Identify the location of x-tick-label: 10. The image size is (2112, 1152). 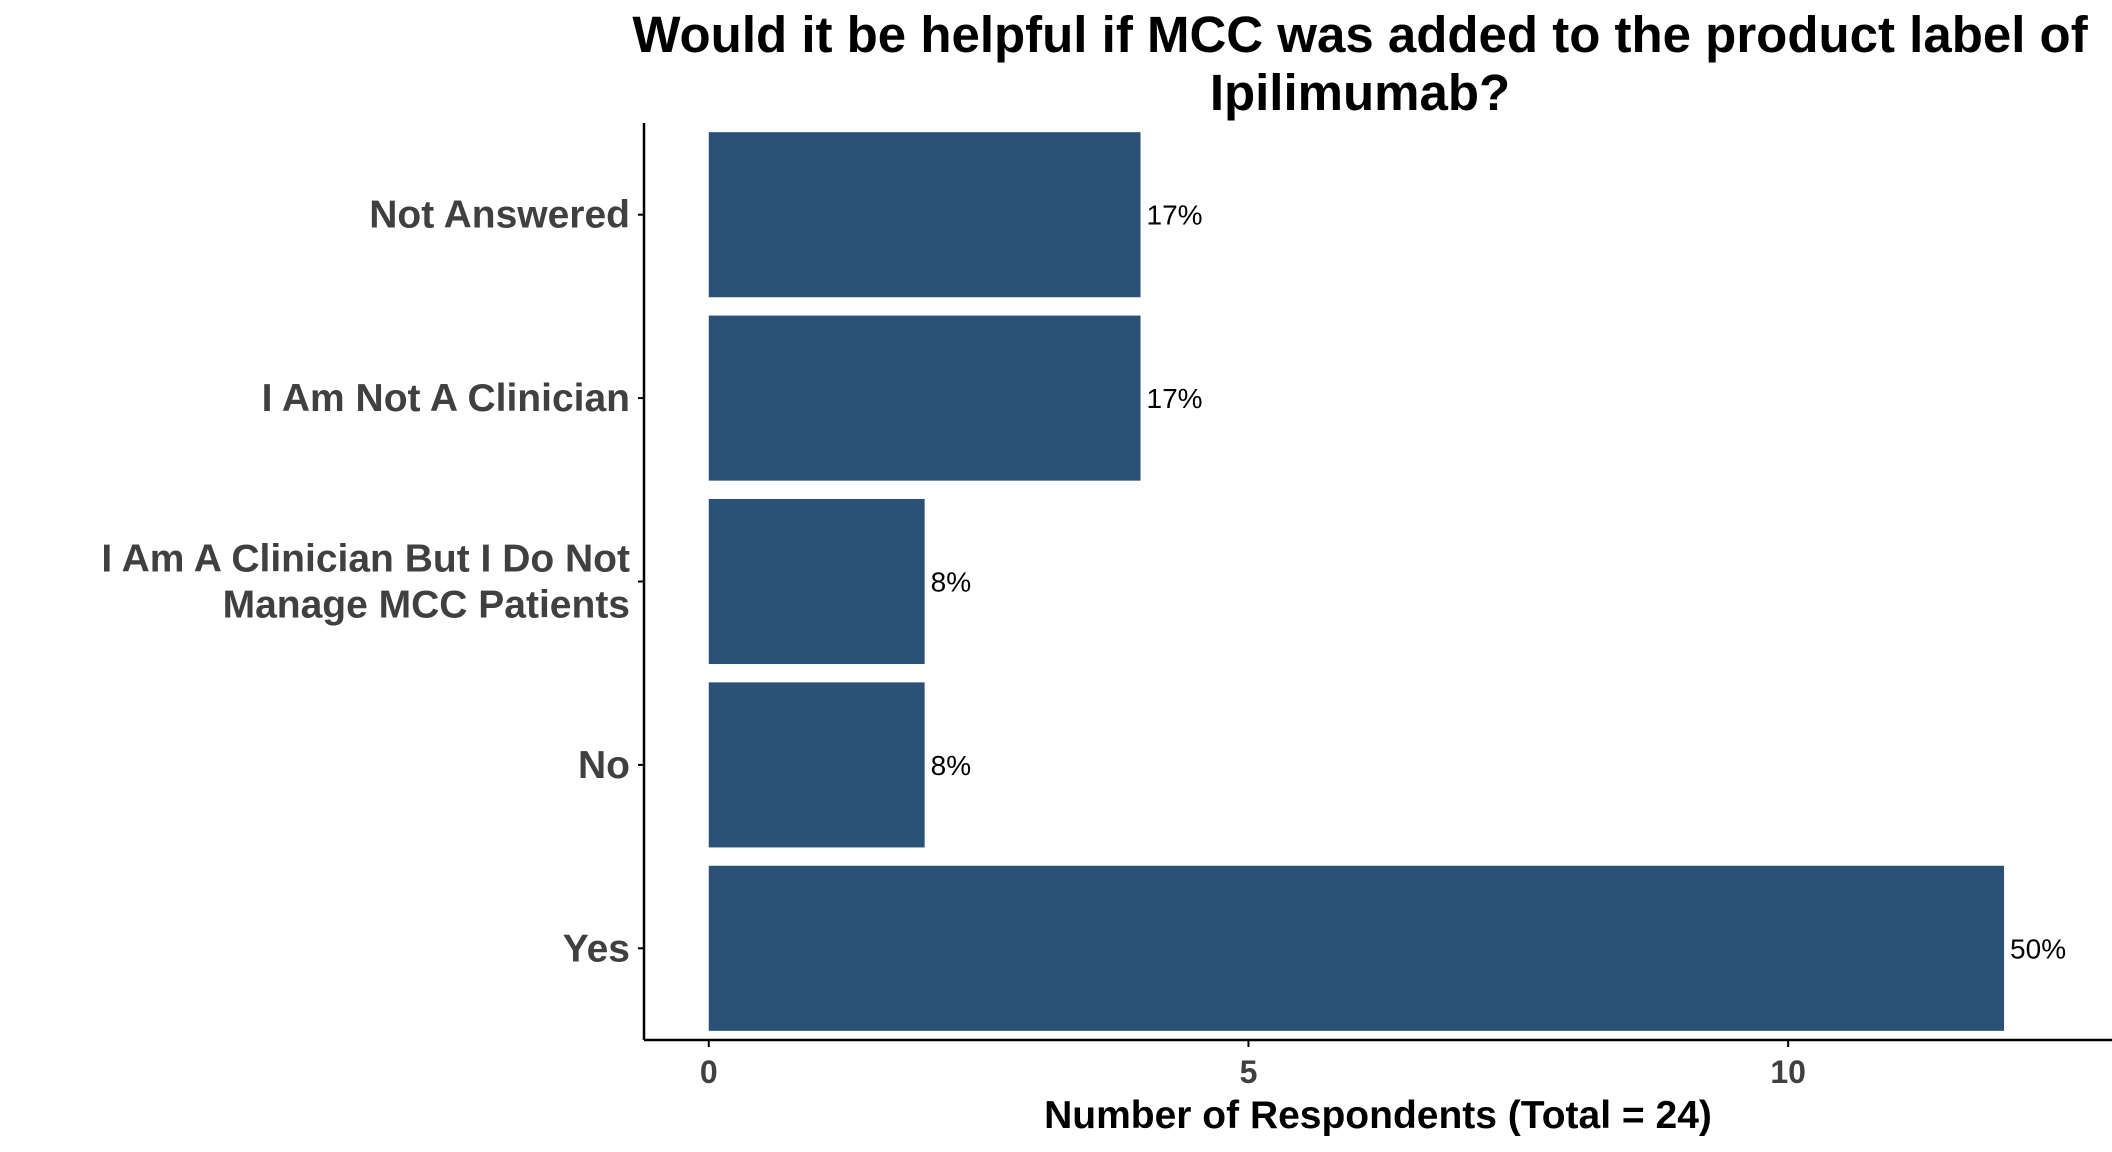
(1788, 1072).